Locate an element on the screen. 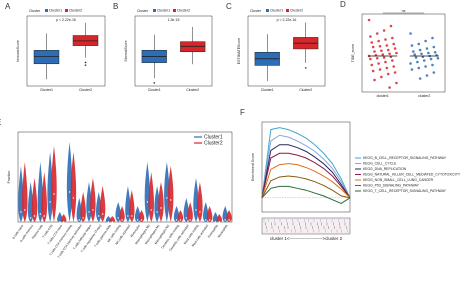 Image resolution: width=474 pixels, height=282 pixels. legend-label: KEGG_NON_SMALL_CELL_LUNG_CANCER is located at coordinates (398, 180).